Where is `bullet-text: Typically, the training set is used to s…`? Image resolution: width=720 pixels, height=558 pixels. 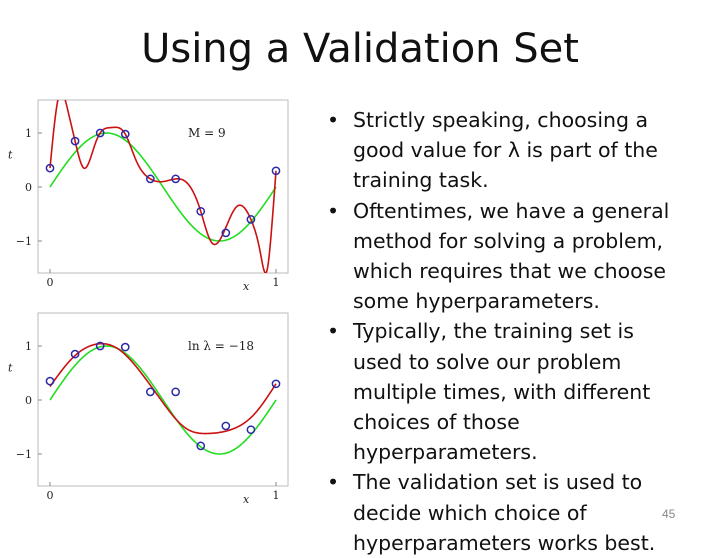
bullet-text: Typically, the training set is used to s… is located at coordinates (502, 392).